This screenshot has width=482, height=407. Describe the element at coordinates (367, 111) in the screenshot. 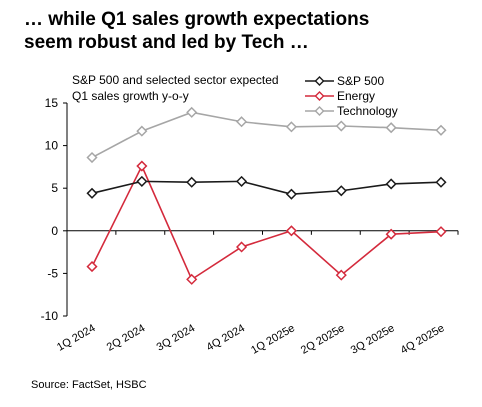

I see `legend-label: Technology` at that location.